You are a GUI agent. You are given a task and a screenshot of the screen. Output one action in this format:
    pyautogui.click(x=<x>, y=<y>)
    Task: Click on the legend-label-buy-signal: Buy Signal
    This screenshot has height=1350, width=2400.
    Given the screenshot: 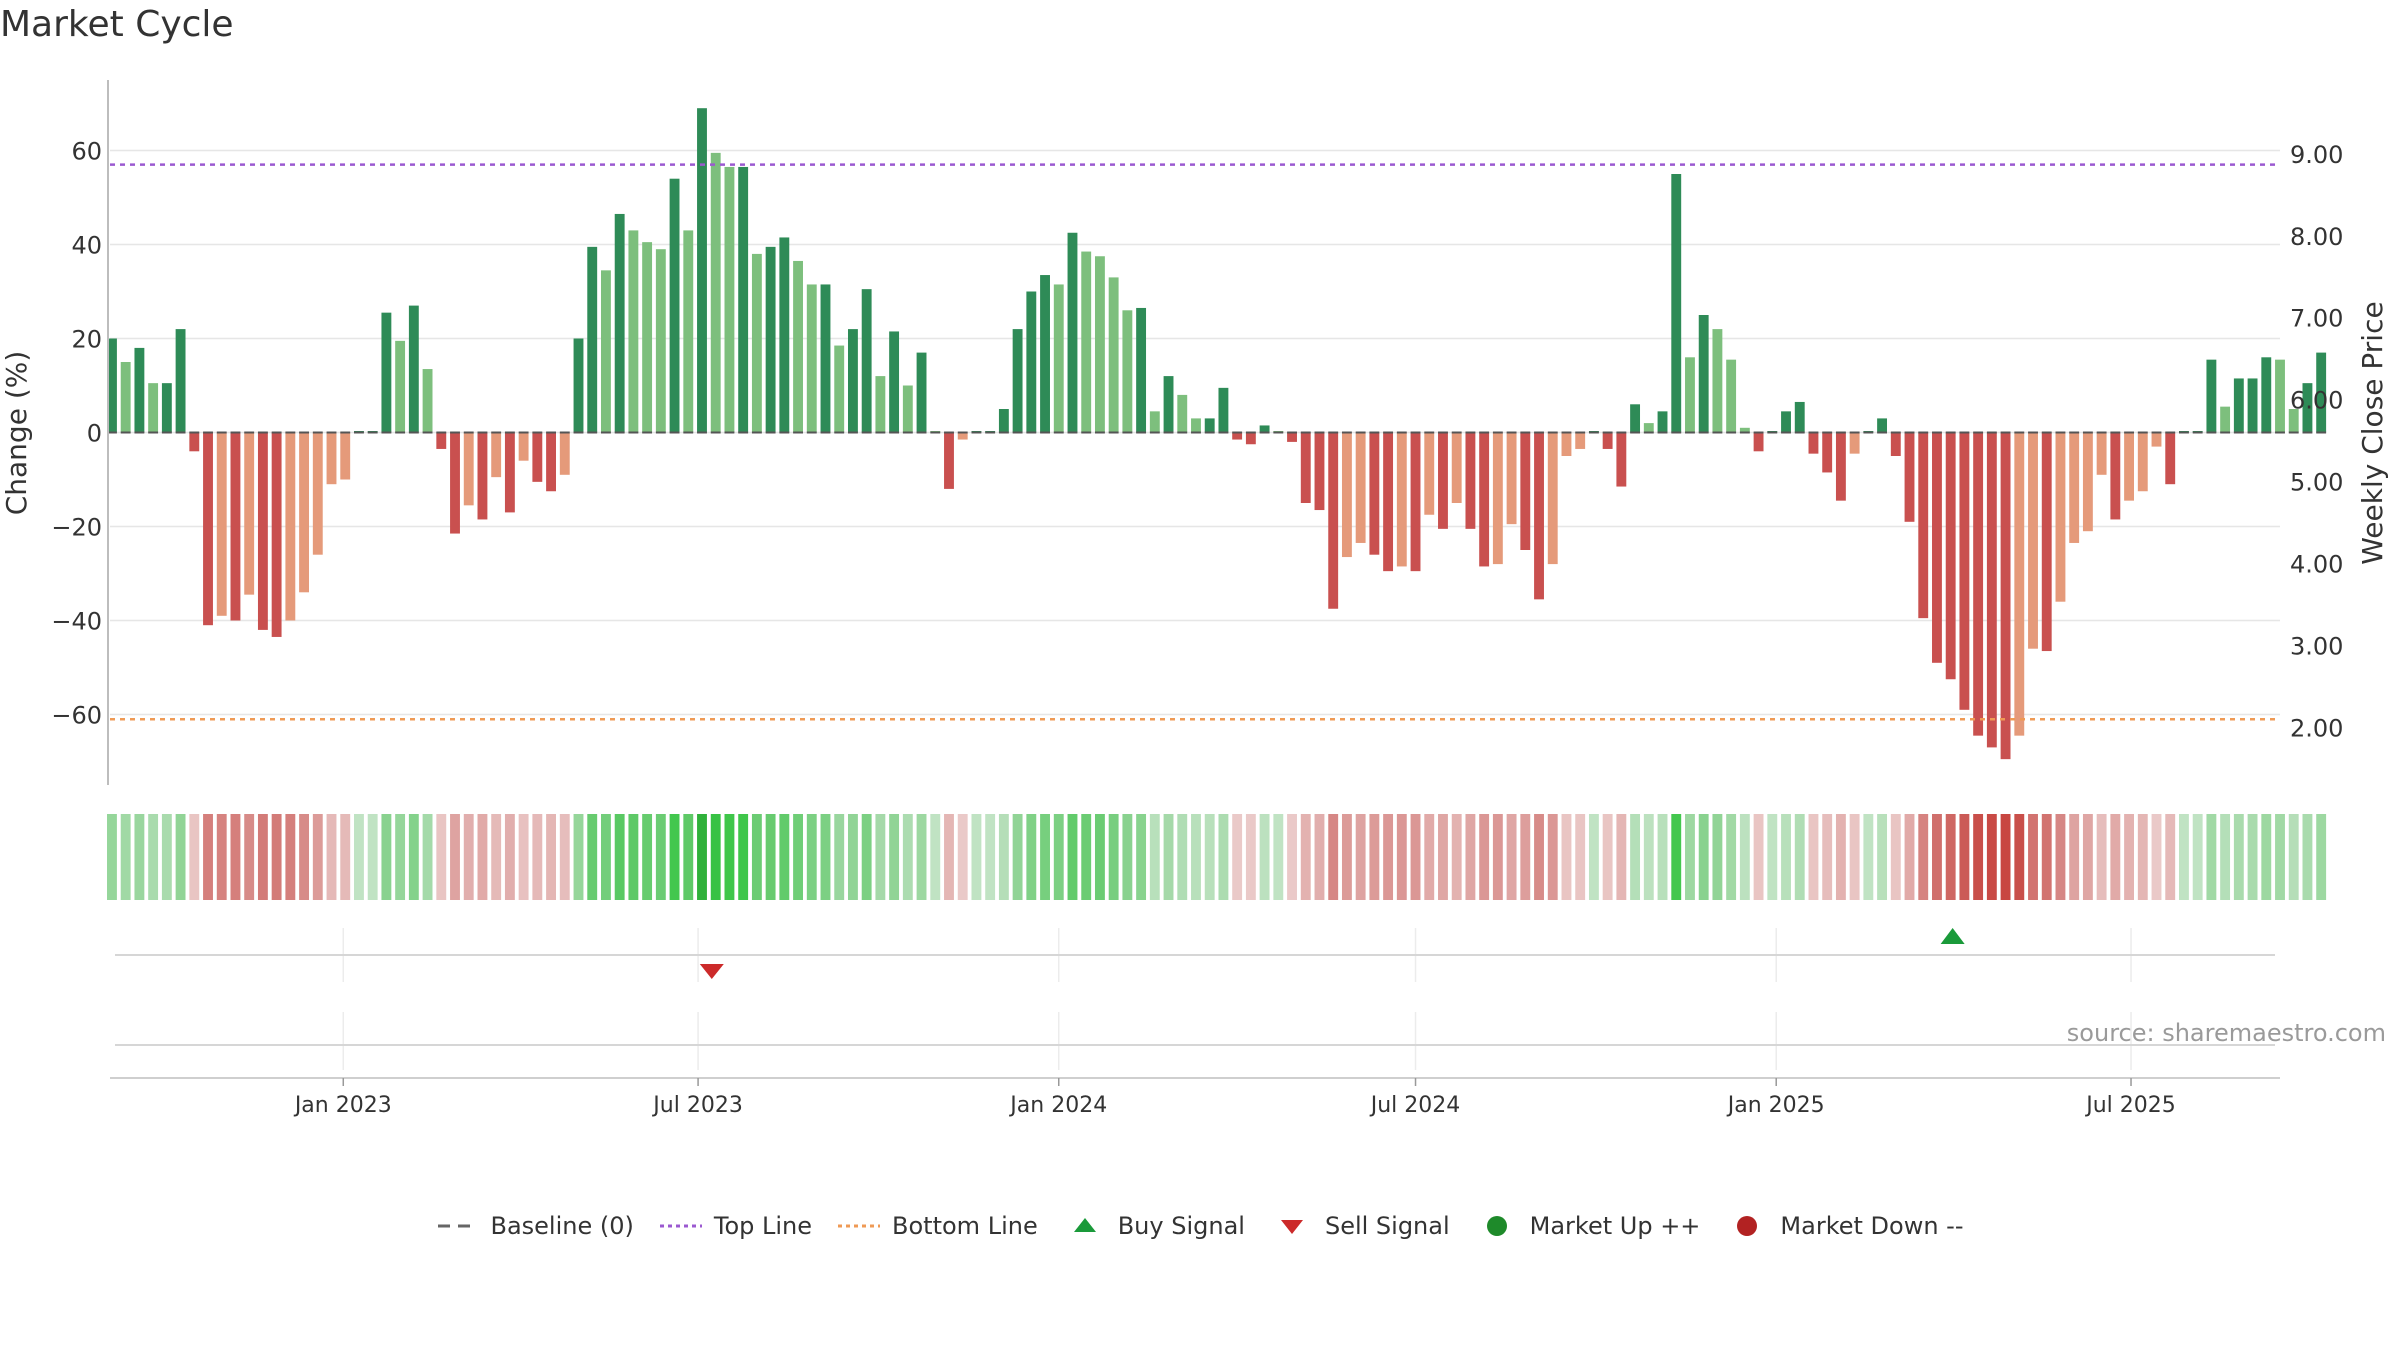 What is the action you would take?
    pyautogui.click(x=1181, y=1226)
    